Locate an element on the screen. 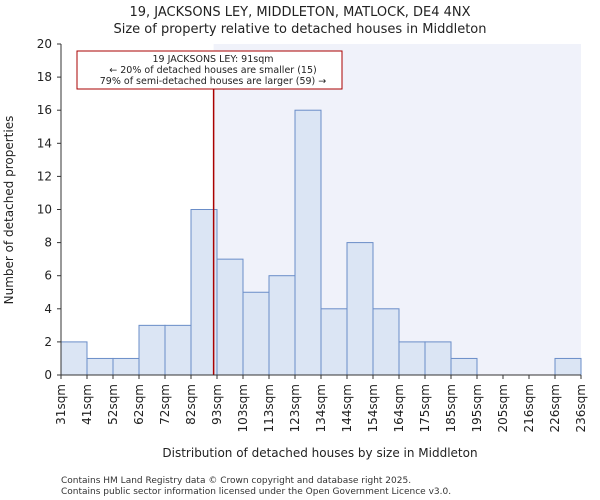 The image size is (600, 500). y-ticks-group: 0 2 4 6 8 10 12 14 16 18 20 is located at coordinates (49, 209).